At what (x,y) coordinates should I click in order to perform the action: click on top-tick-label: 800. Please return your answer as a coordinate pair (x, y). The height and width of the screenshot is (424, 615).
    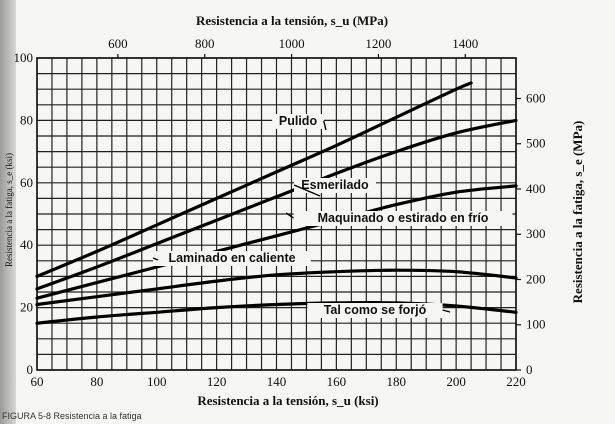
    Looking at the image, I should click on (205, 43).